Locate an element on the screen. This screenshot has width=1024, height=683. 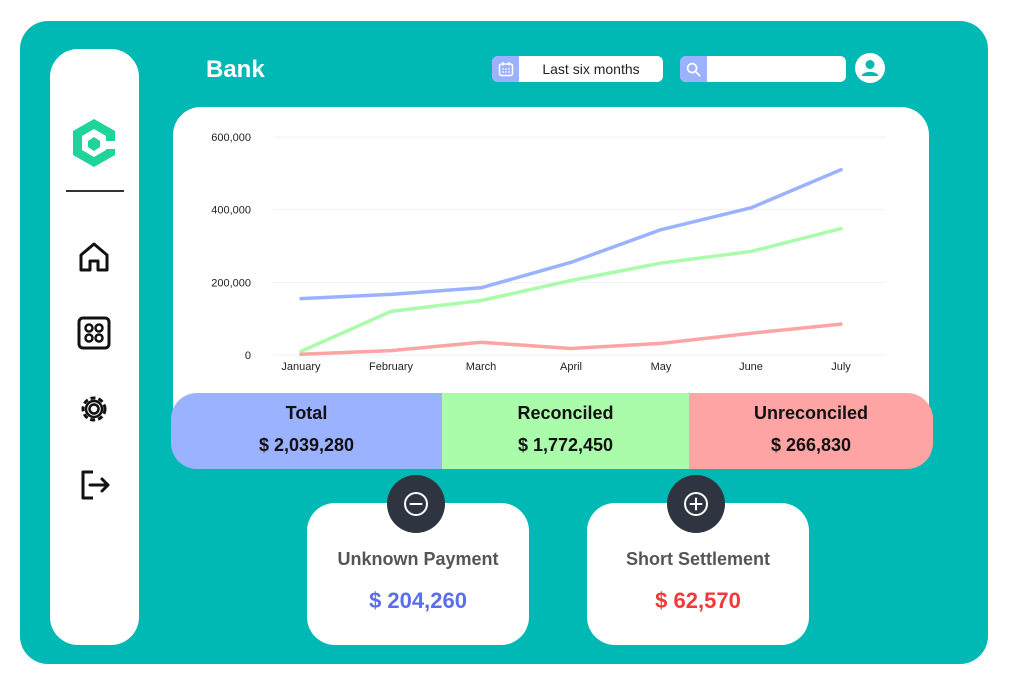
logout-icon is located at coordinates (94, 485).